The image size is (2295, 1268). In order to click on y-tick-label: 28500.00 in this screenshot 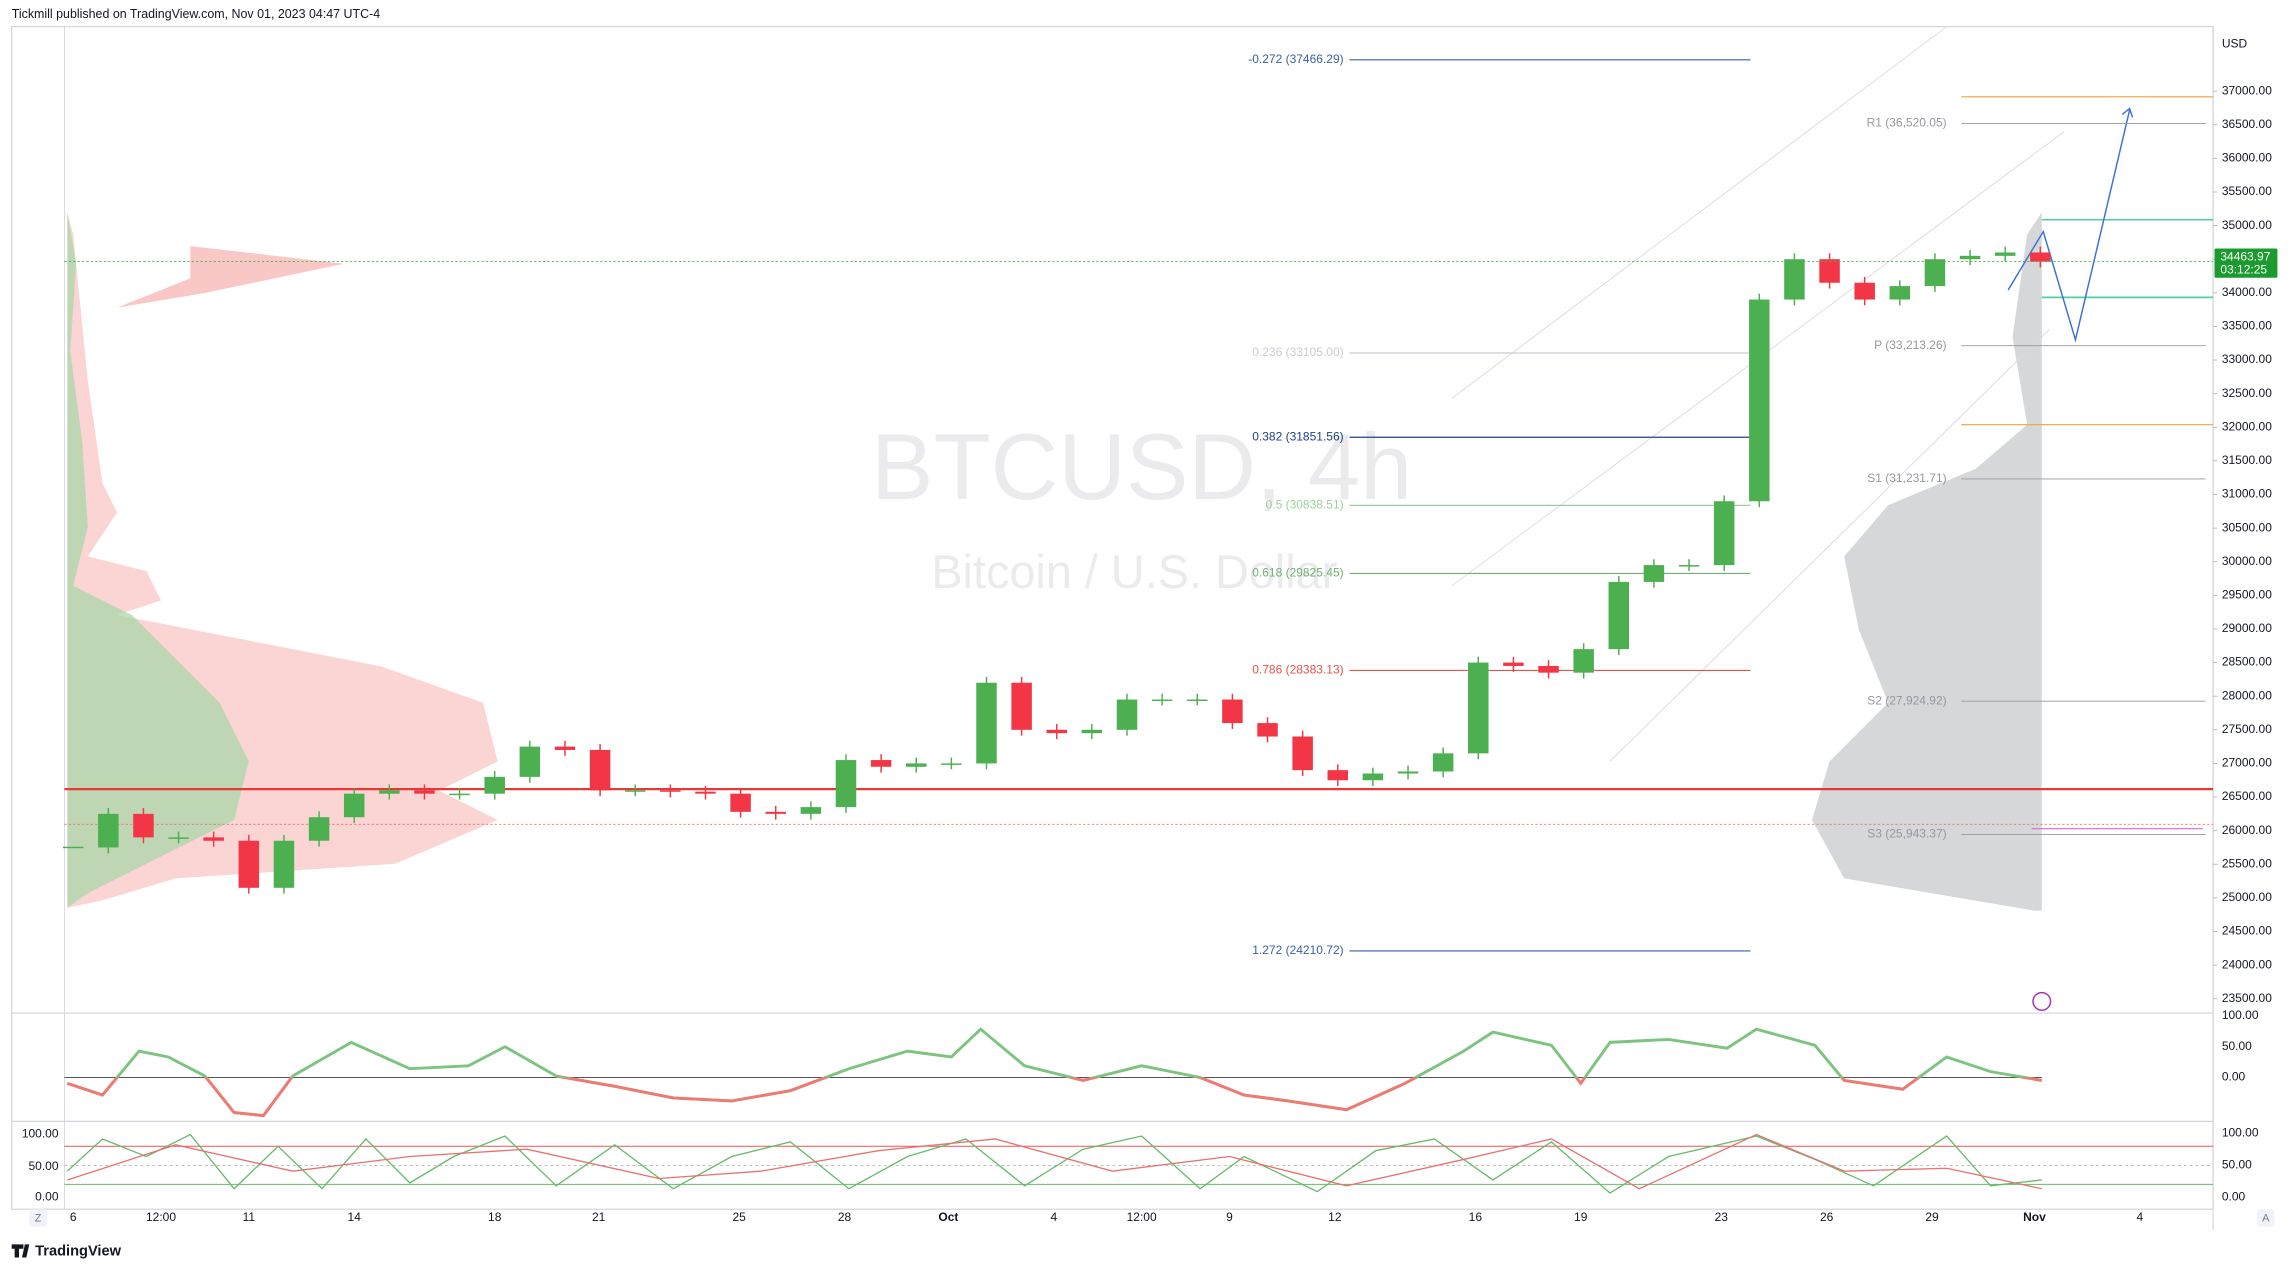, I will do `click(2247, 662)`.